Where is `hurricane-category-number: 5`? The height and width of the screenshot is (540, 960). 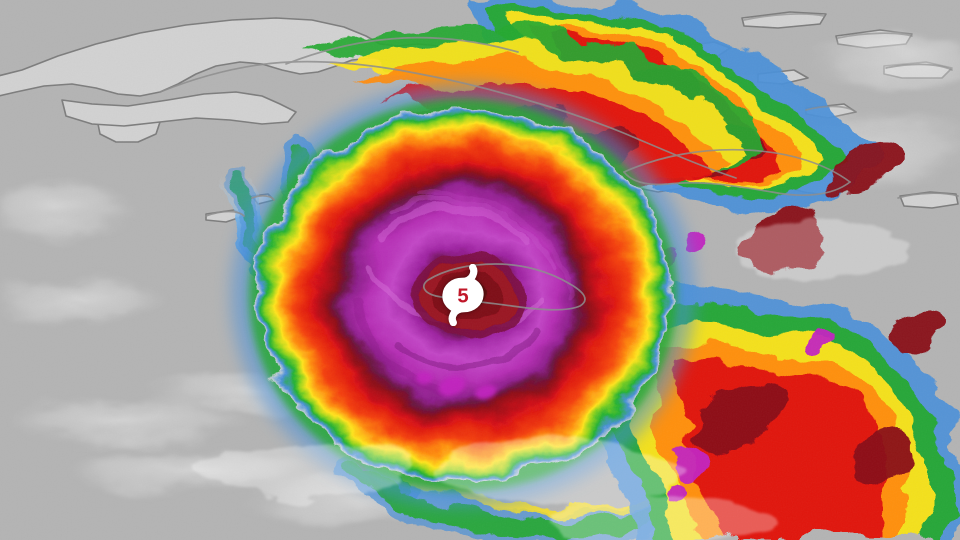 hurricane-category-number: 5 is located at coordinates (462, 296).